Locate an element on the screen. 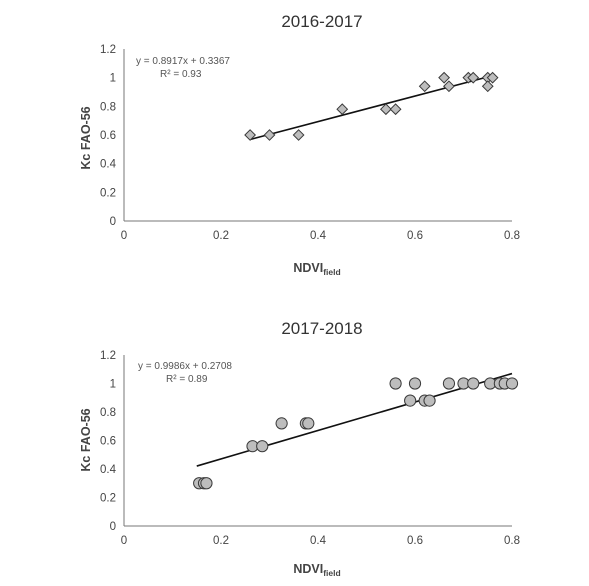 This screenshot has height=586, width=589. regression-equation: y = 0.9986x + 0.2708 is located at coordinates (185, 366).